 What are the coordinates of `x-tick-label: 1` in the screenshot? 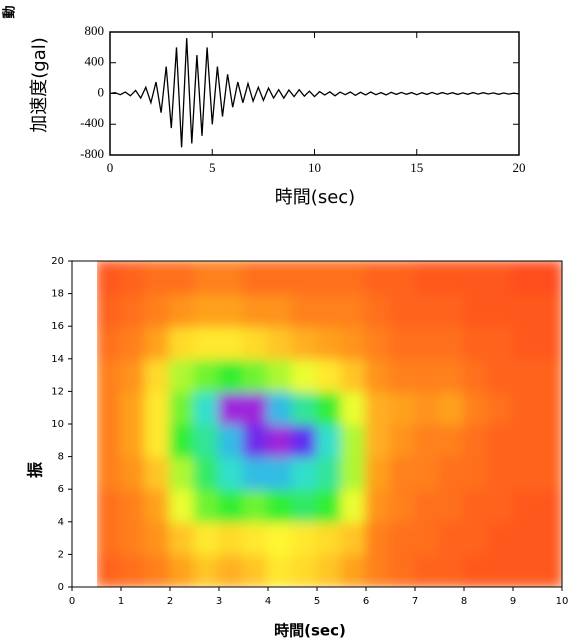 It's located at (121, 601).